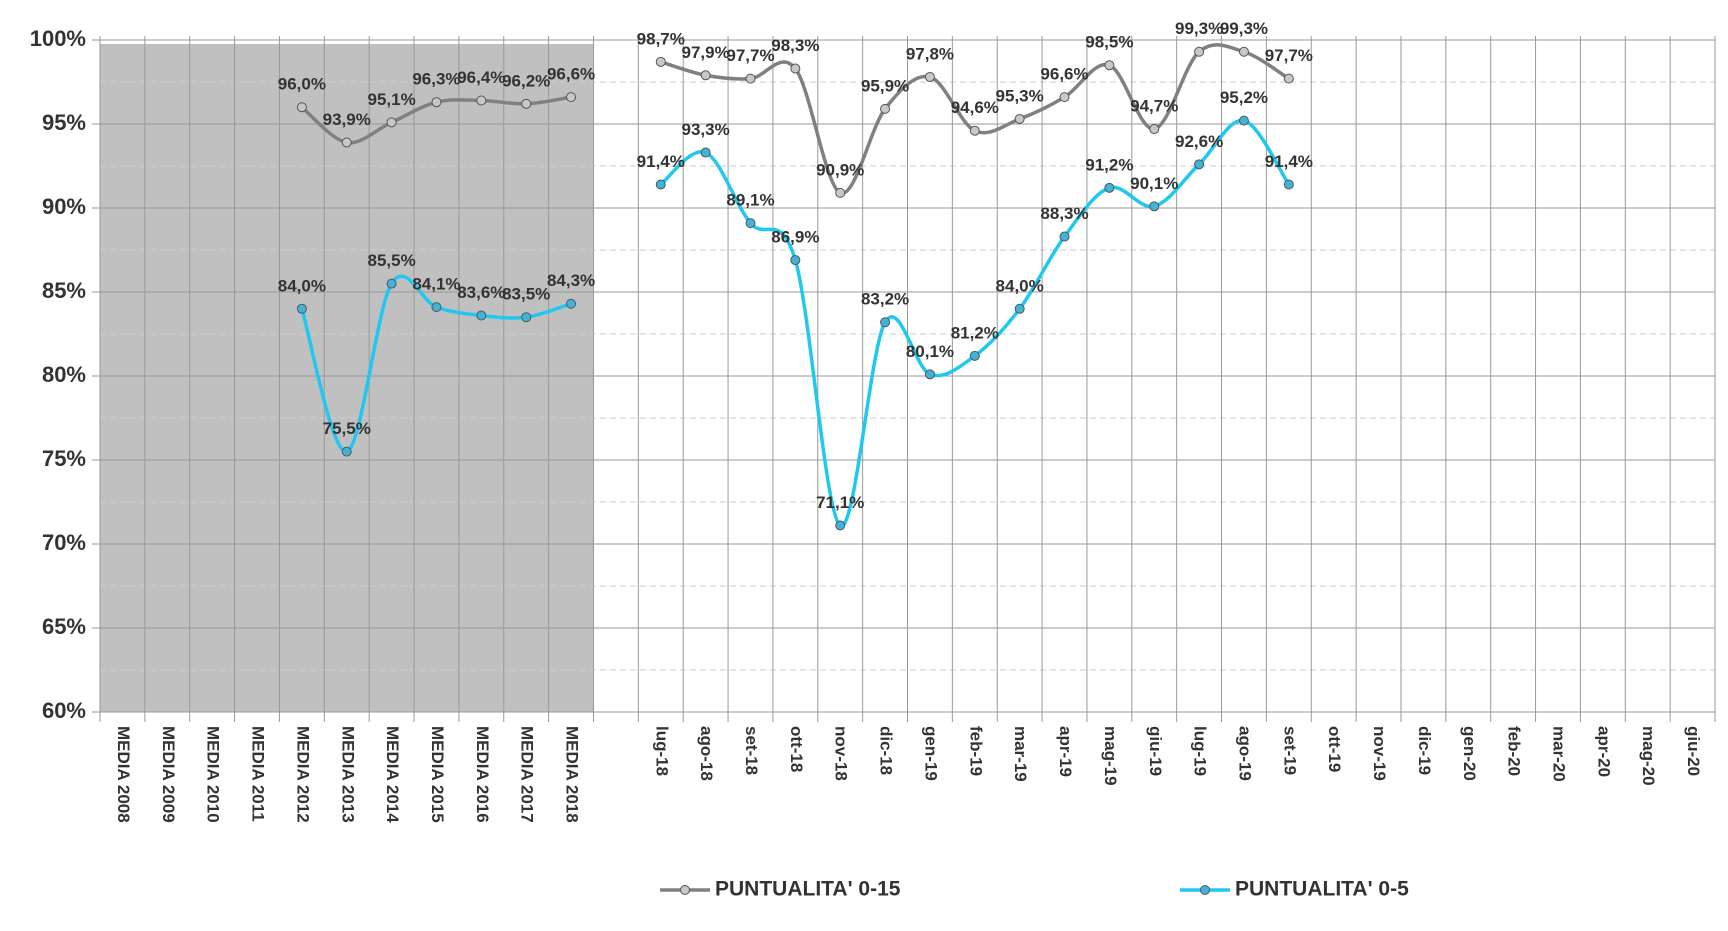 Image resolution: width=1728 pixels, height=931 pixels. Describe the element at coordinates (930, 53) in the screenshot. I see `data-label: 97,8%` at that location.